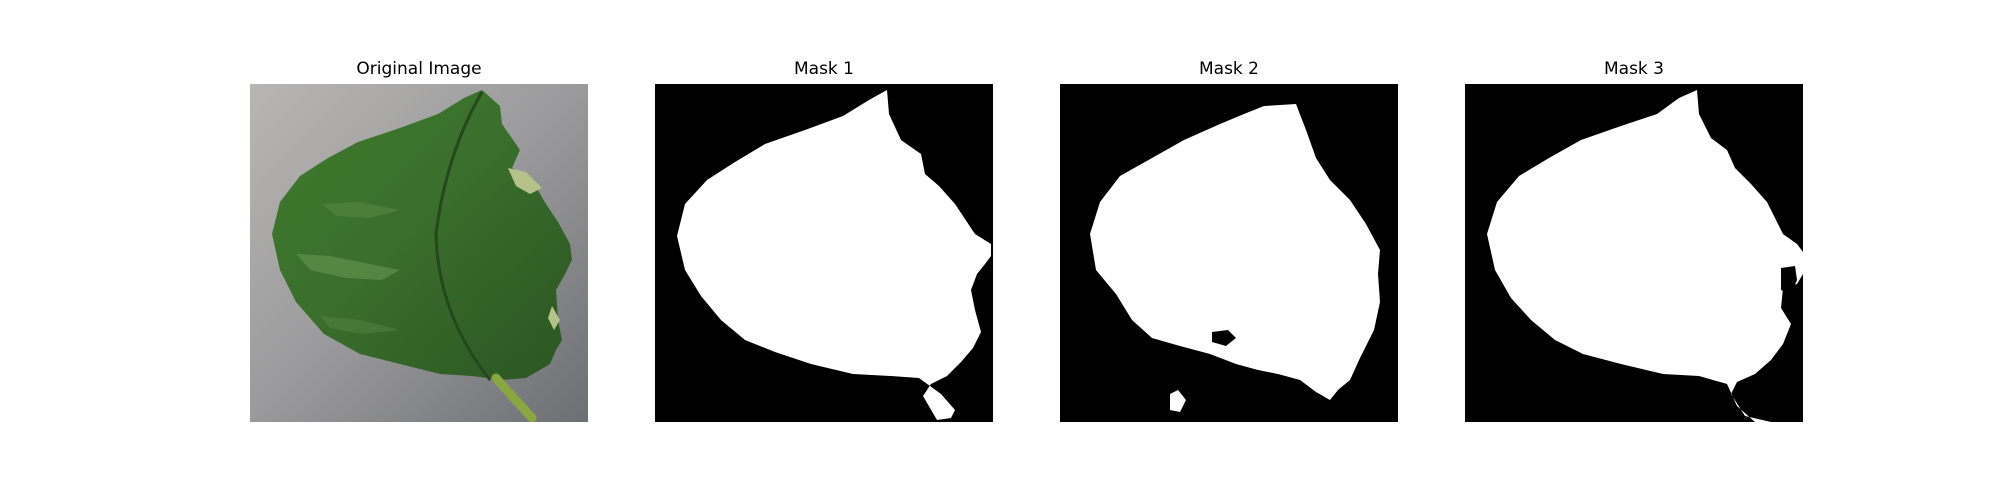 The height and width of the screenshot is (500, 2000). I want to click on original-leaf-image, so click(419, 253).